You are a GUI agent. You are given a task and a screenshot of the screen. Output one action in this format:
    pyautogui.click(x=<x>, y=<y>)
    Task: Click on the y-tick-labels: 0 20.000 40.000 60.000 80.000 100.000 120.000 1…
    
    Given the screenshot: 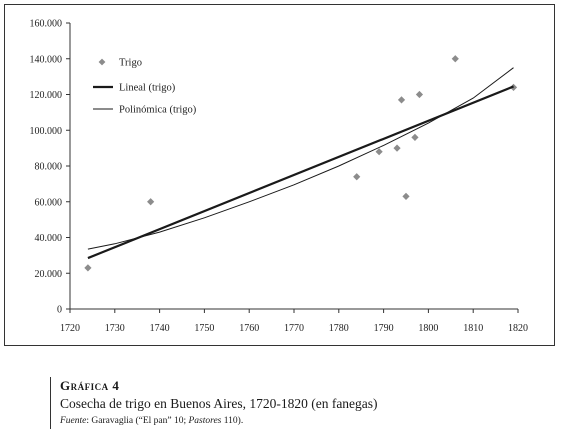 What is the action you would take?
    pyautogui.click(x=50, y=167)
    